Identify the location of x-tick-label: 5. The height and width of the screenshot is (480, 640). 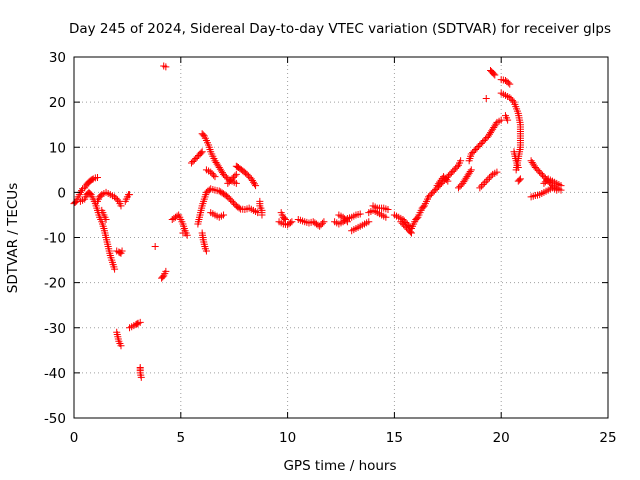
(181, 438).